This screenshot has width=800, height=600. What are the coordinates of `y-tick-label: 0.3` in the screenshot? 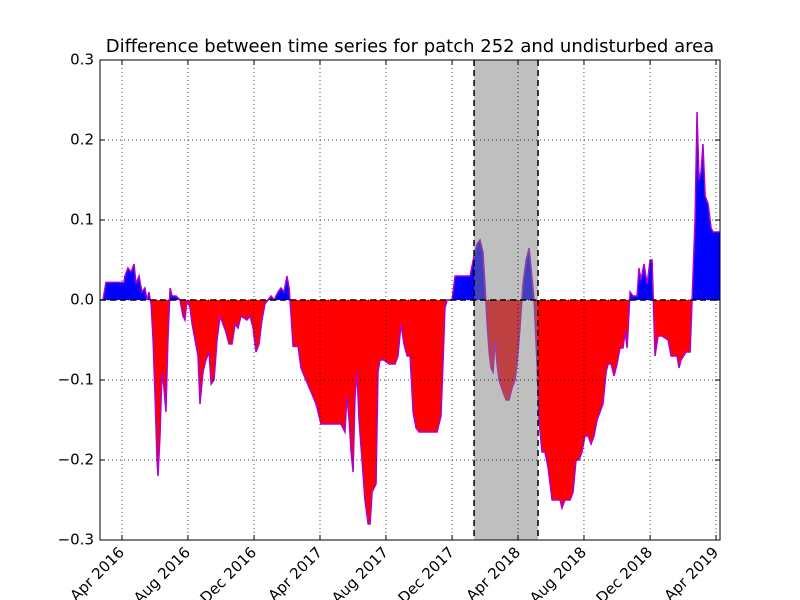 It's located at (82, 60).